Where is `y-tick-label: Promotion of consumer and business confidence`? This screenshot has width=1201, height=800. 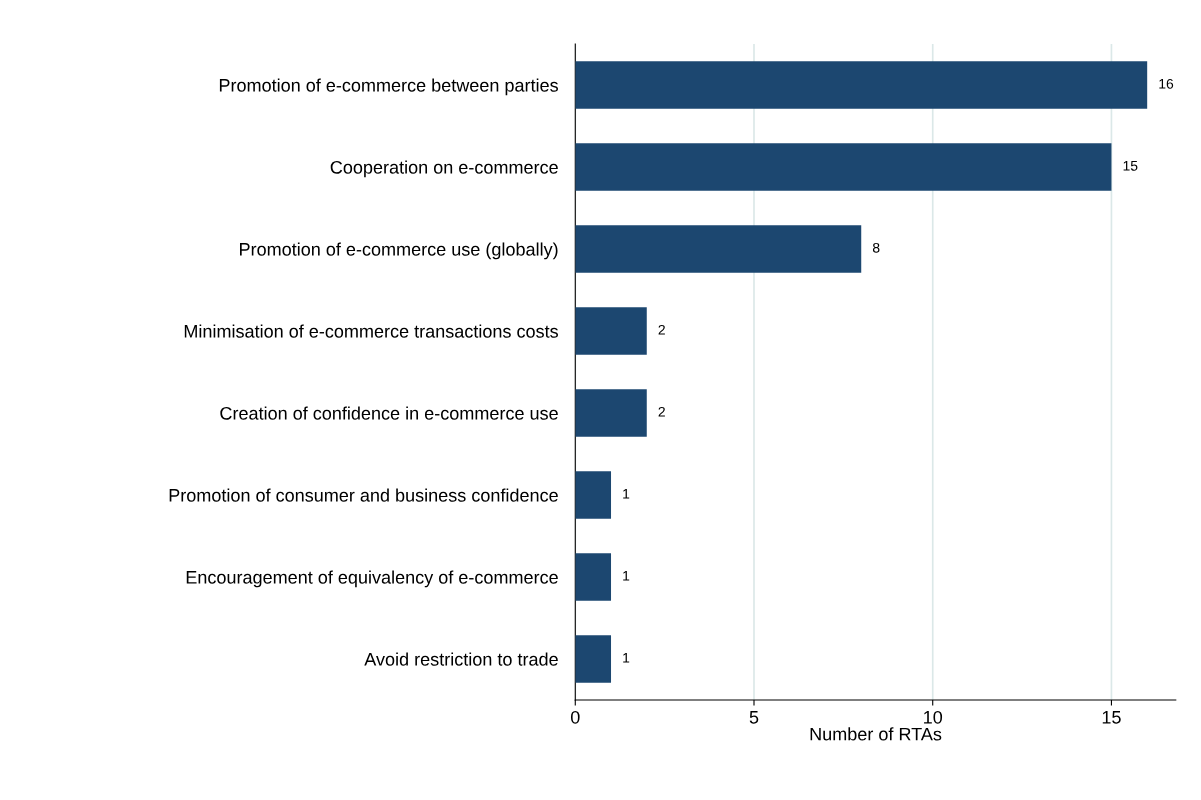
y-tick-label: Promotion of consumer and business confidence is located at coordinates (363, 495).